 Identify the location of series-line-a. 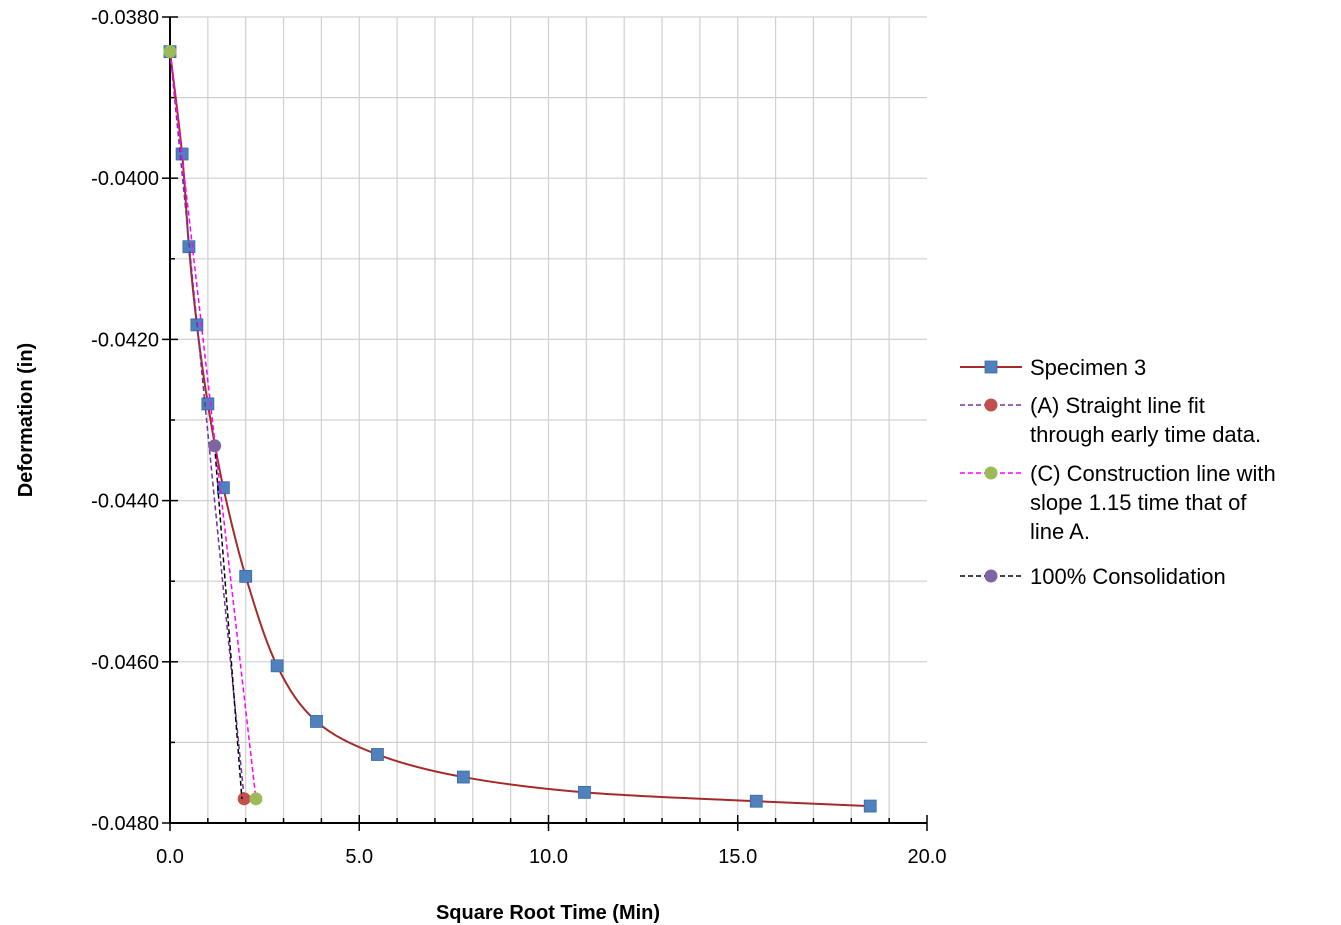
(210, 428).